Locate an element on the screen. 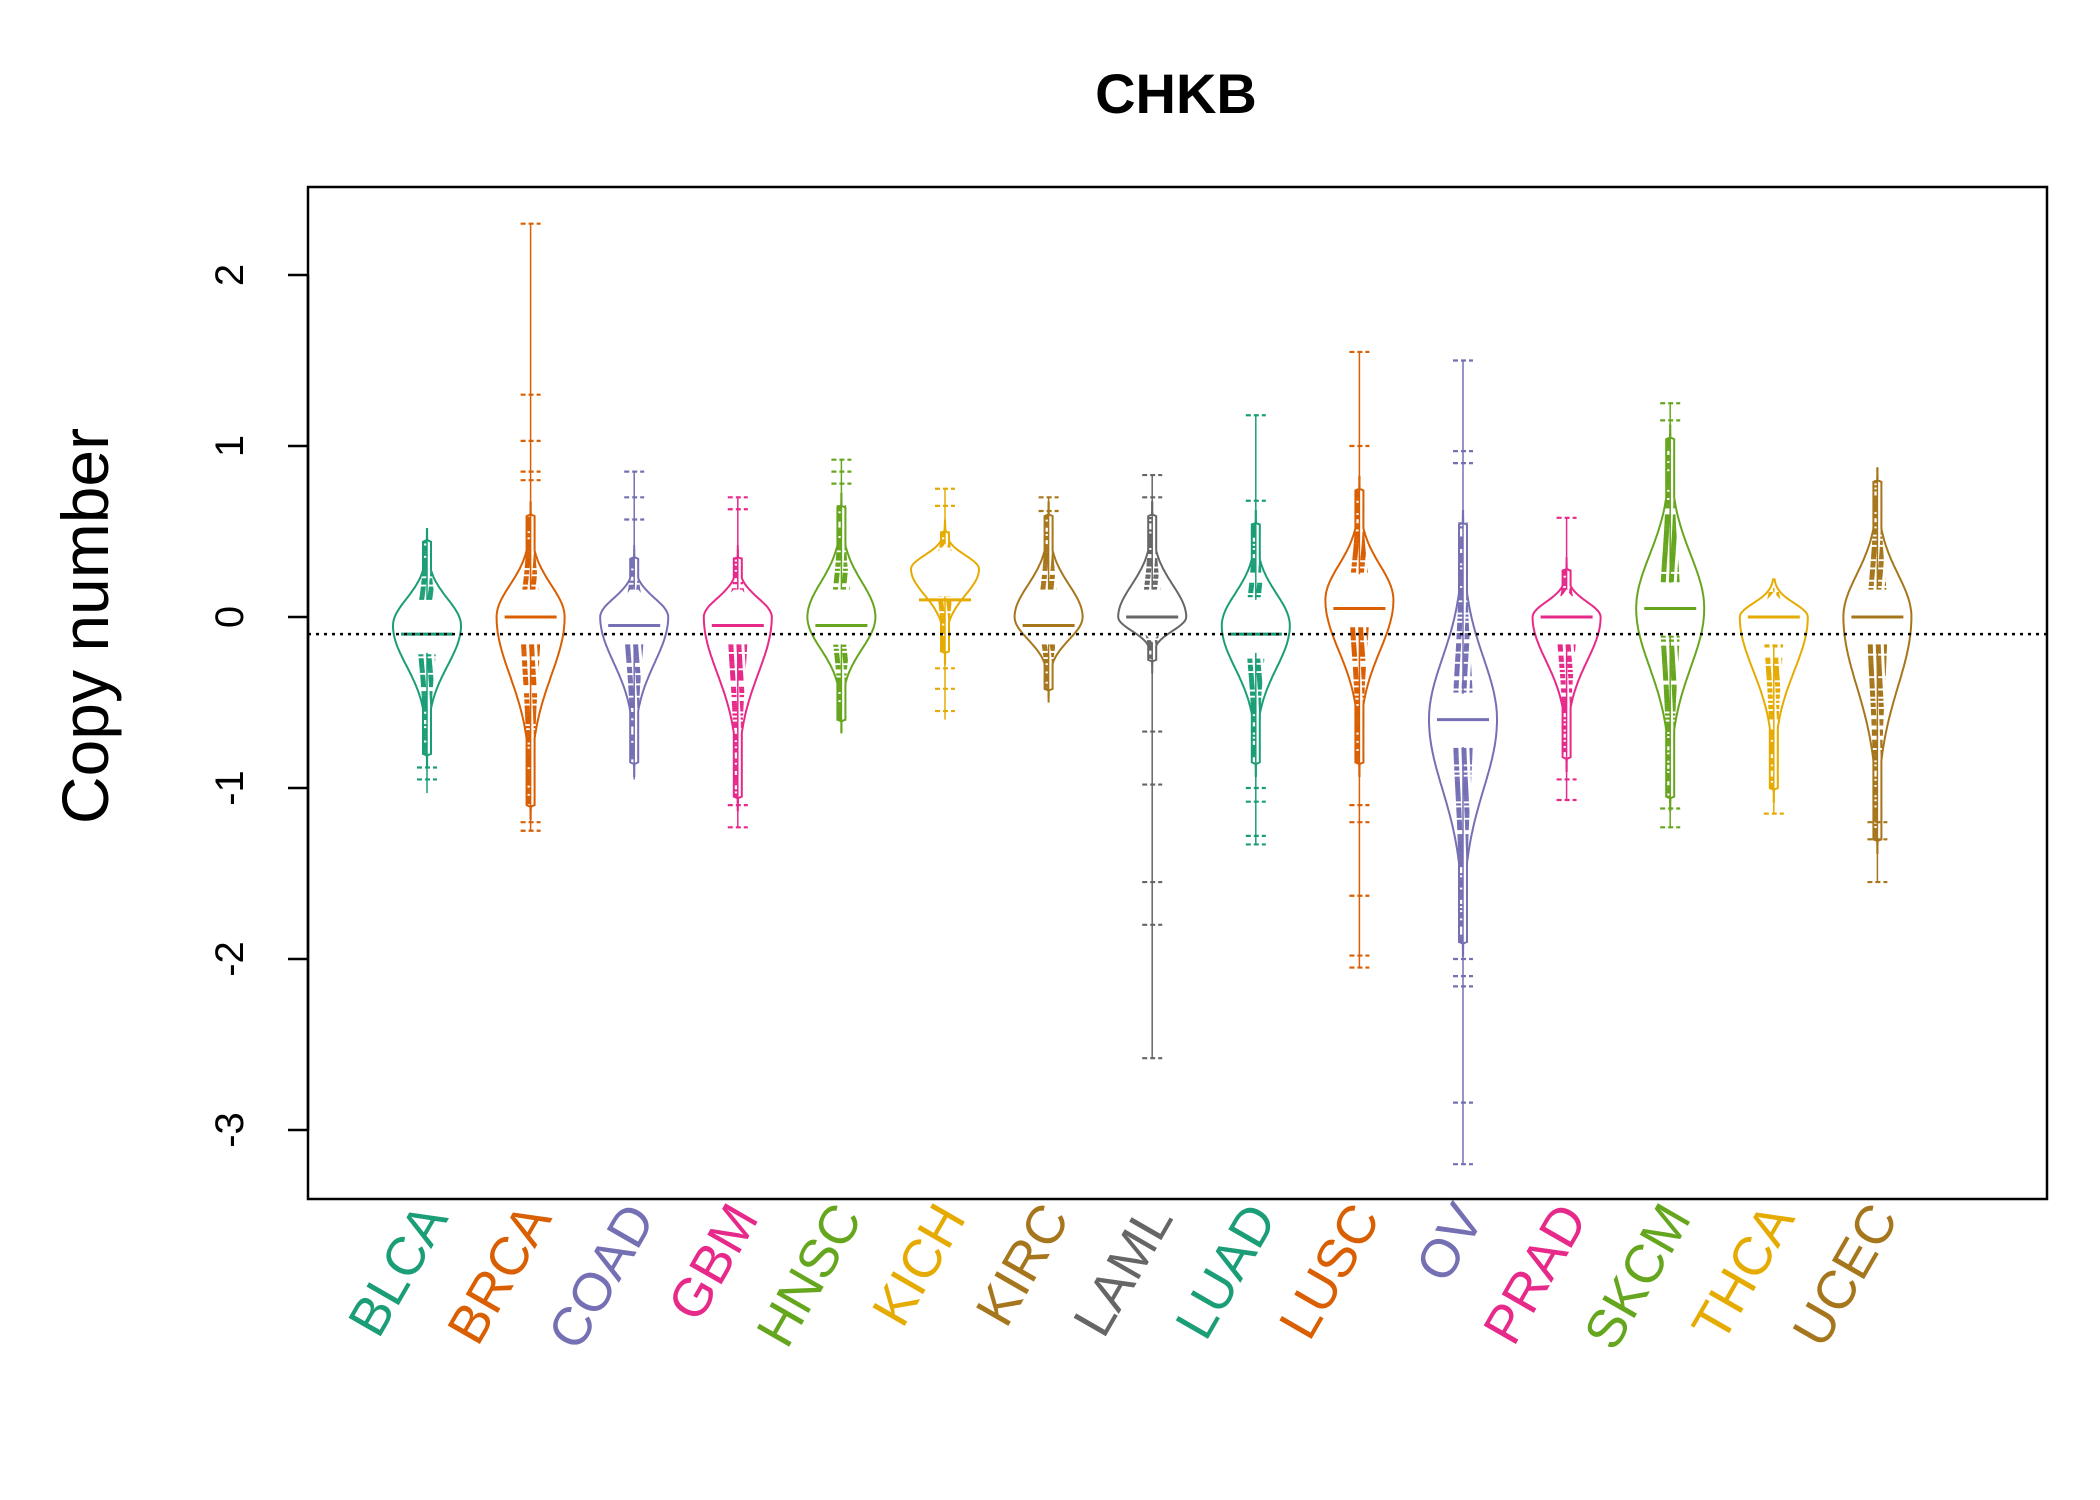 The height and width of the screenshot is (1500, 2100). bean-coad is located at coordinates (634, 625).